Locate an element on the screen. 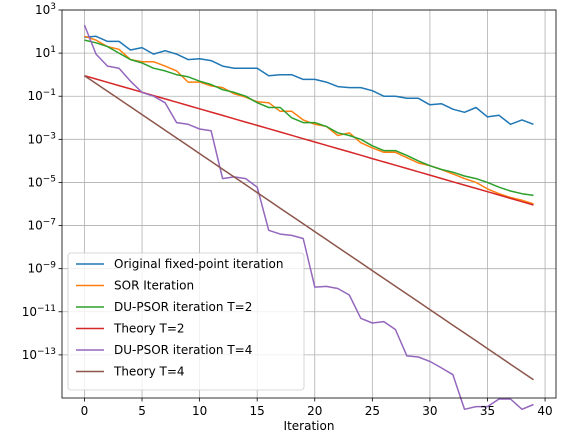 The image size is (563, 434). x-axis-title: Iteration is located at coordinates (309, 426).